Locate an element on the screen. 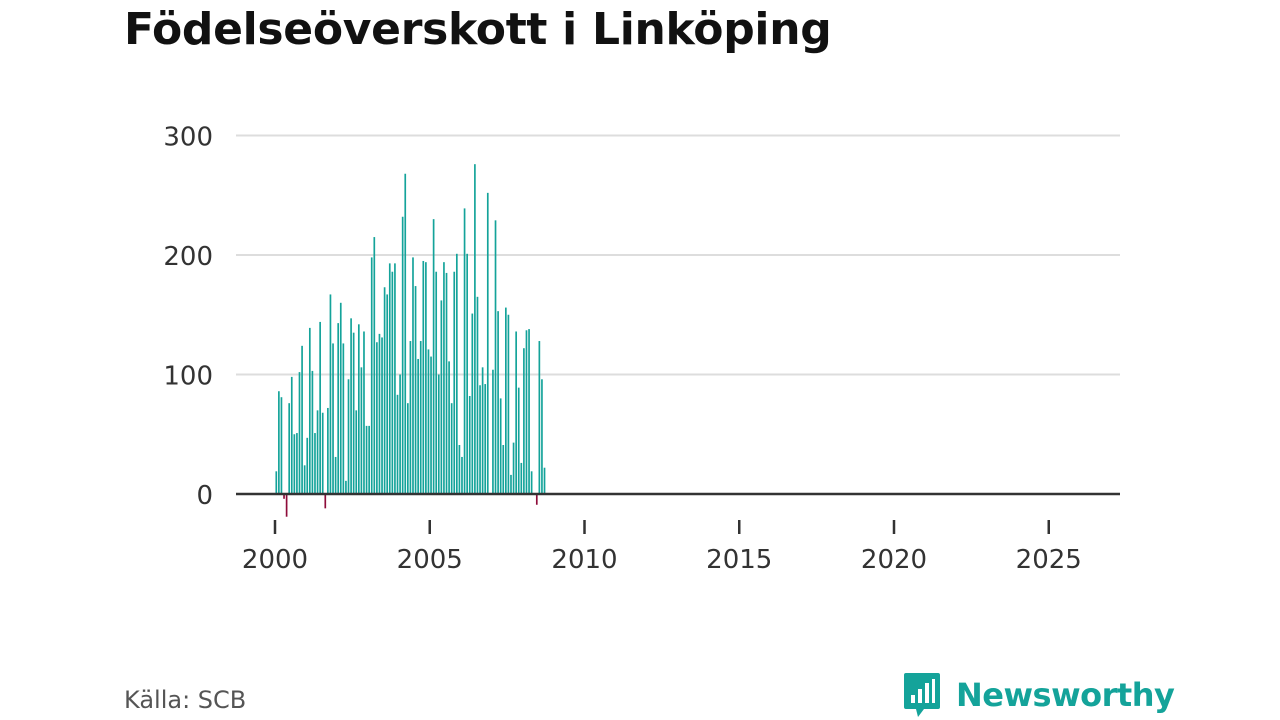 This screenshot has width=1280, height=720. brand-name: Newsworthy is located at coordinates (1065, 695).